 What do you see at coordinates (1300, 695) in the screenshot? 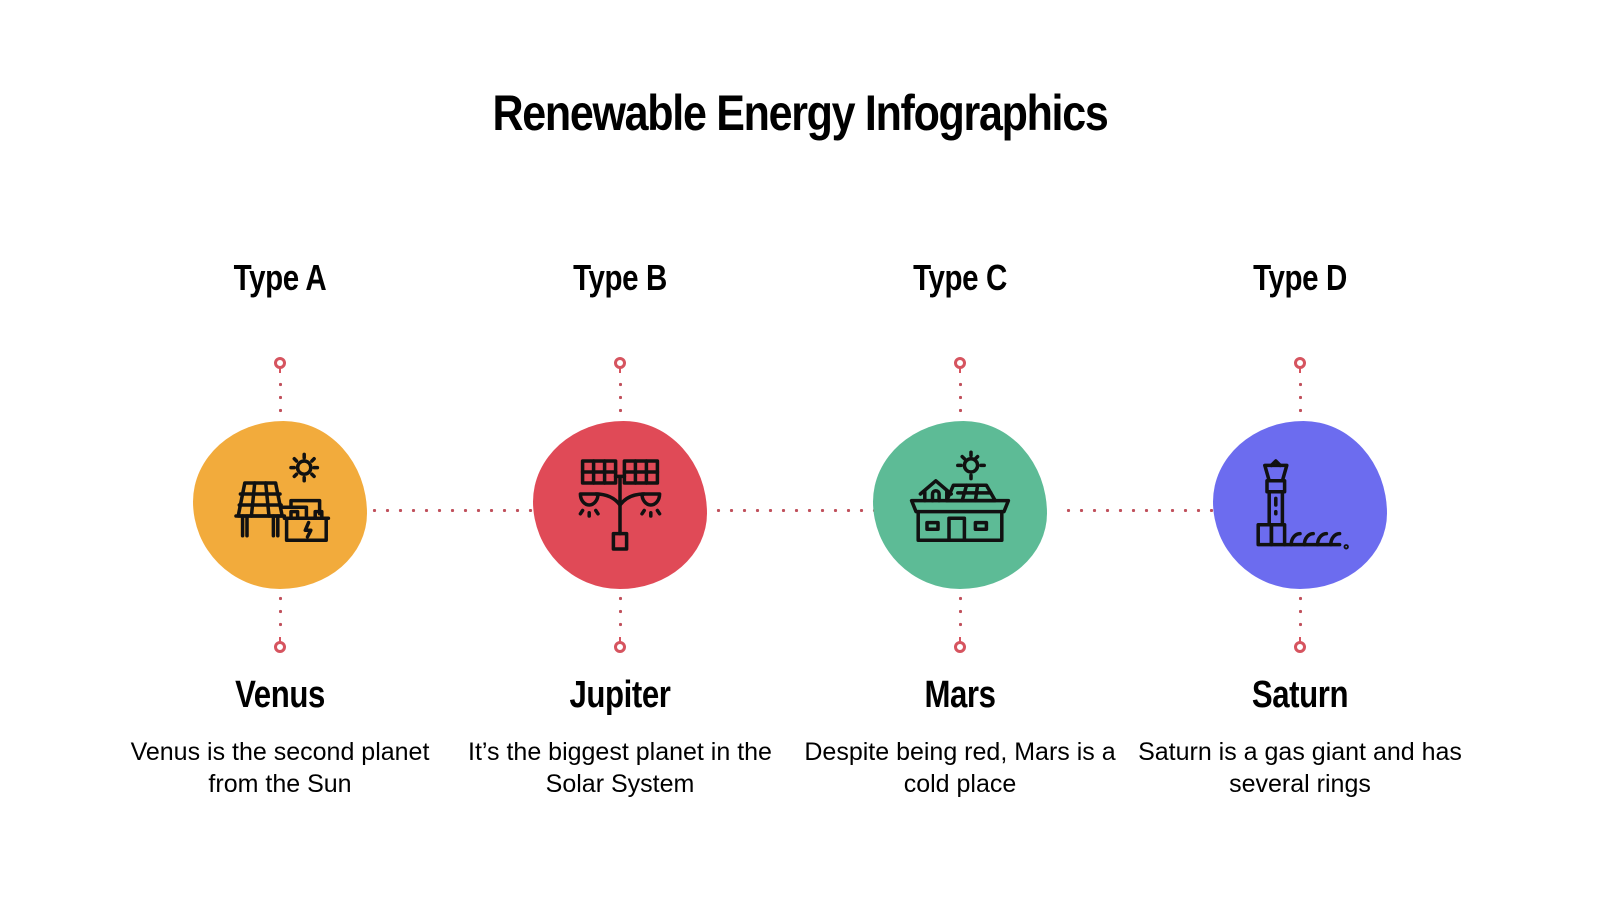
I see `item-name: Saturn` at bounding box center [1300, 695].